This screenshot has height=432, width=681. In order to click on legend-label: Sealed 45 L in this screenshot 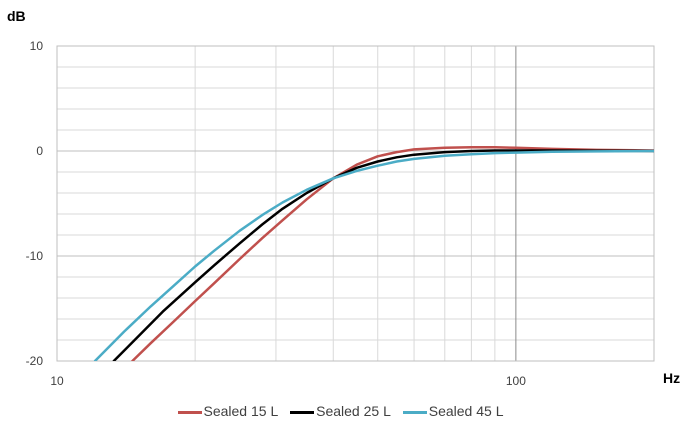, I will do `click(466, 411)`.